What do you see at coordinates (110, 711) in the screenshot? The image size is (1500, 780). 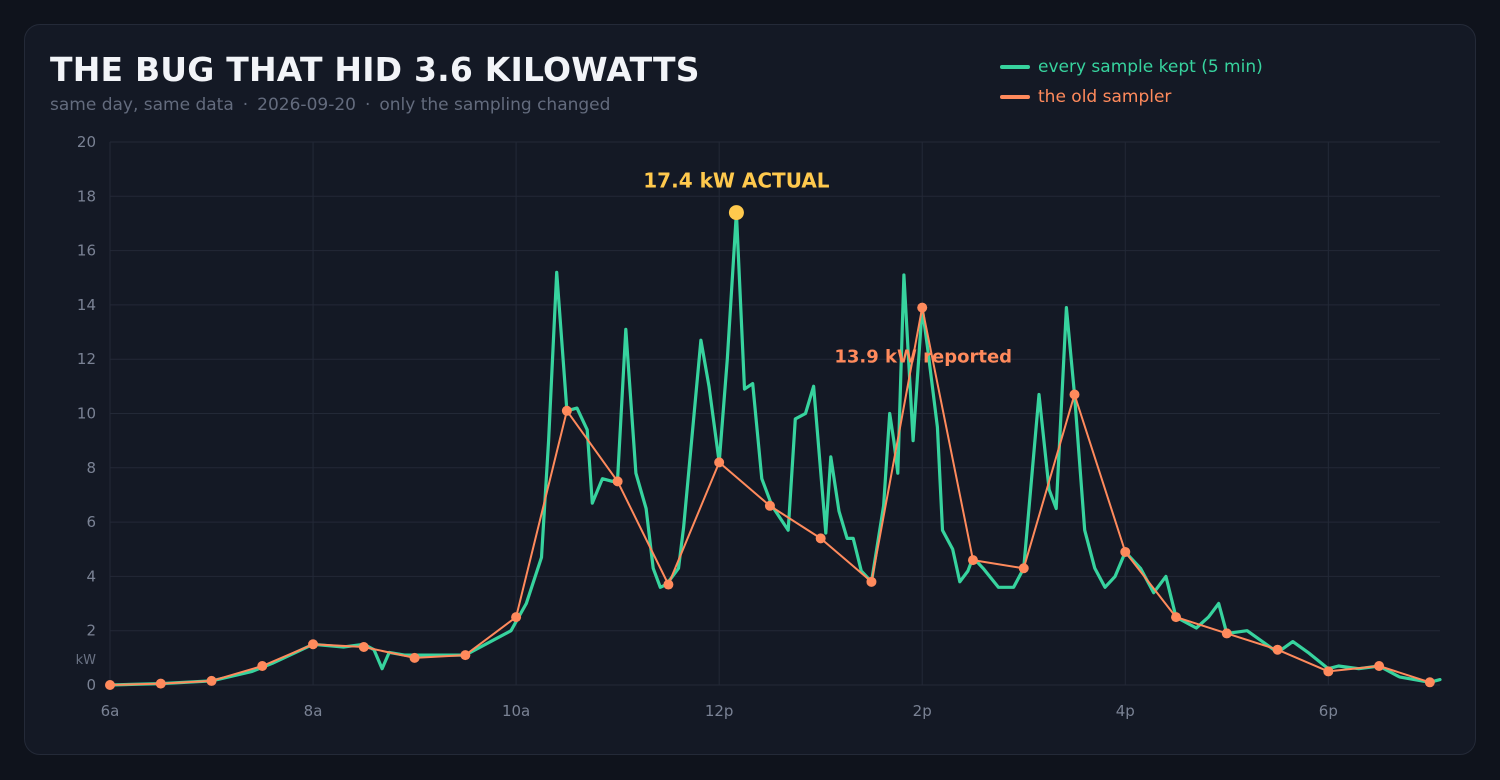 I see `x-tick-label: 6a` at bounding box center [110, 711].